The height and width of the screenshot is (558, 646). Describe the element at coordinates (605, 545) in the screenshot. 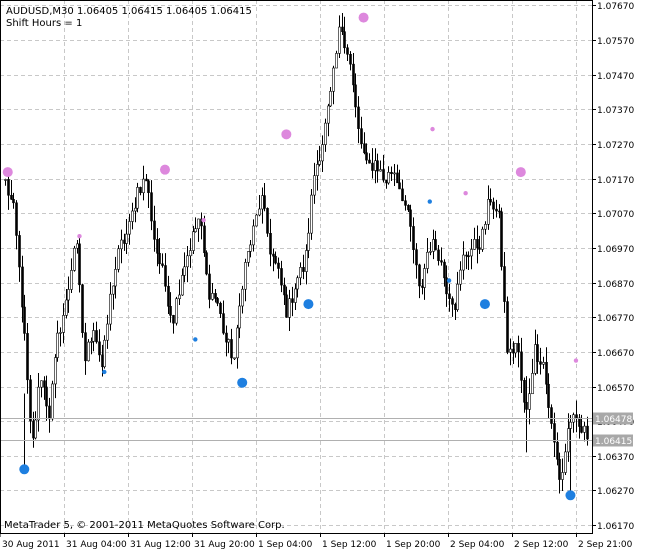

I see `time-tick-label: 2 Sep 21:00` at that location.